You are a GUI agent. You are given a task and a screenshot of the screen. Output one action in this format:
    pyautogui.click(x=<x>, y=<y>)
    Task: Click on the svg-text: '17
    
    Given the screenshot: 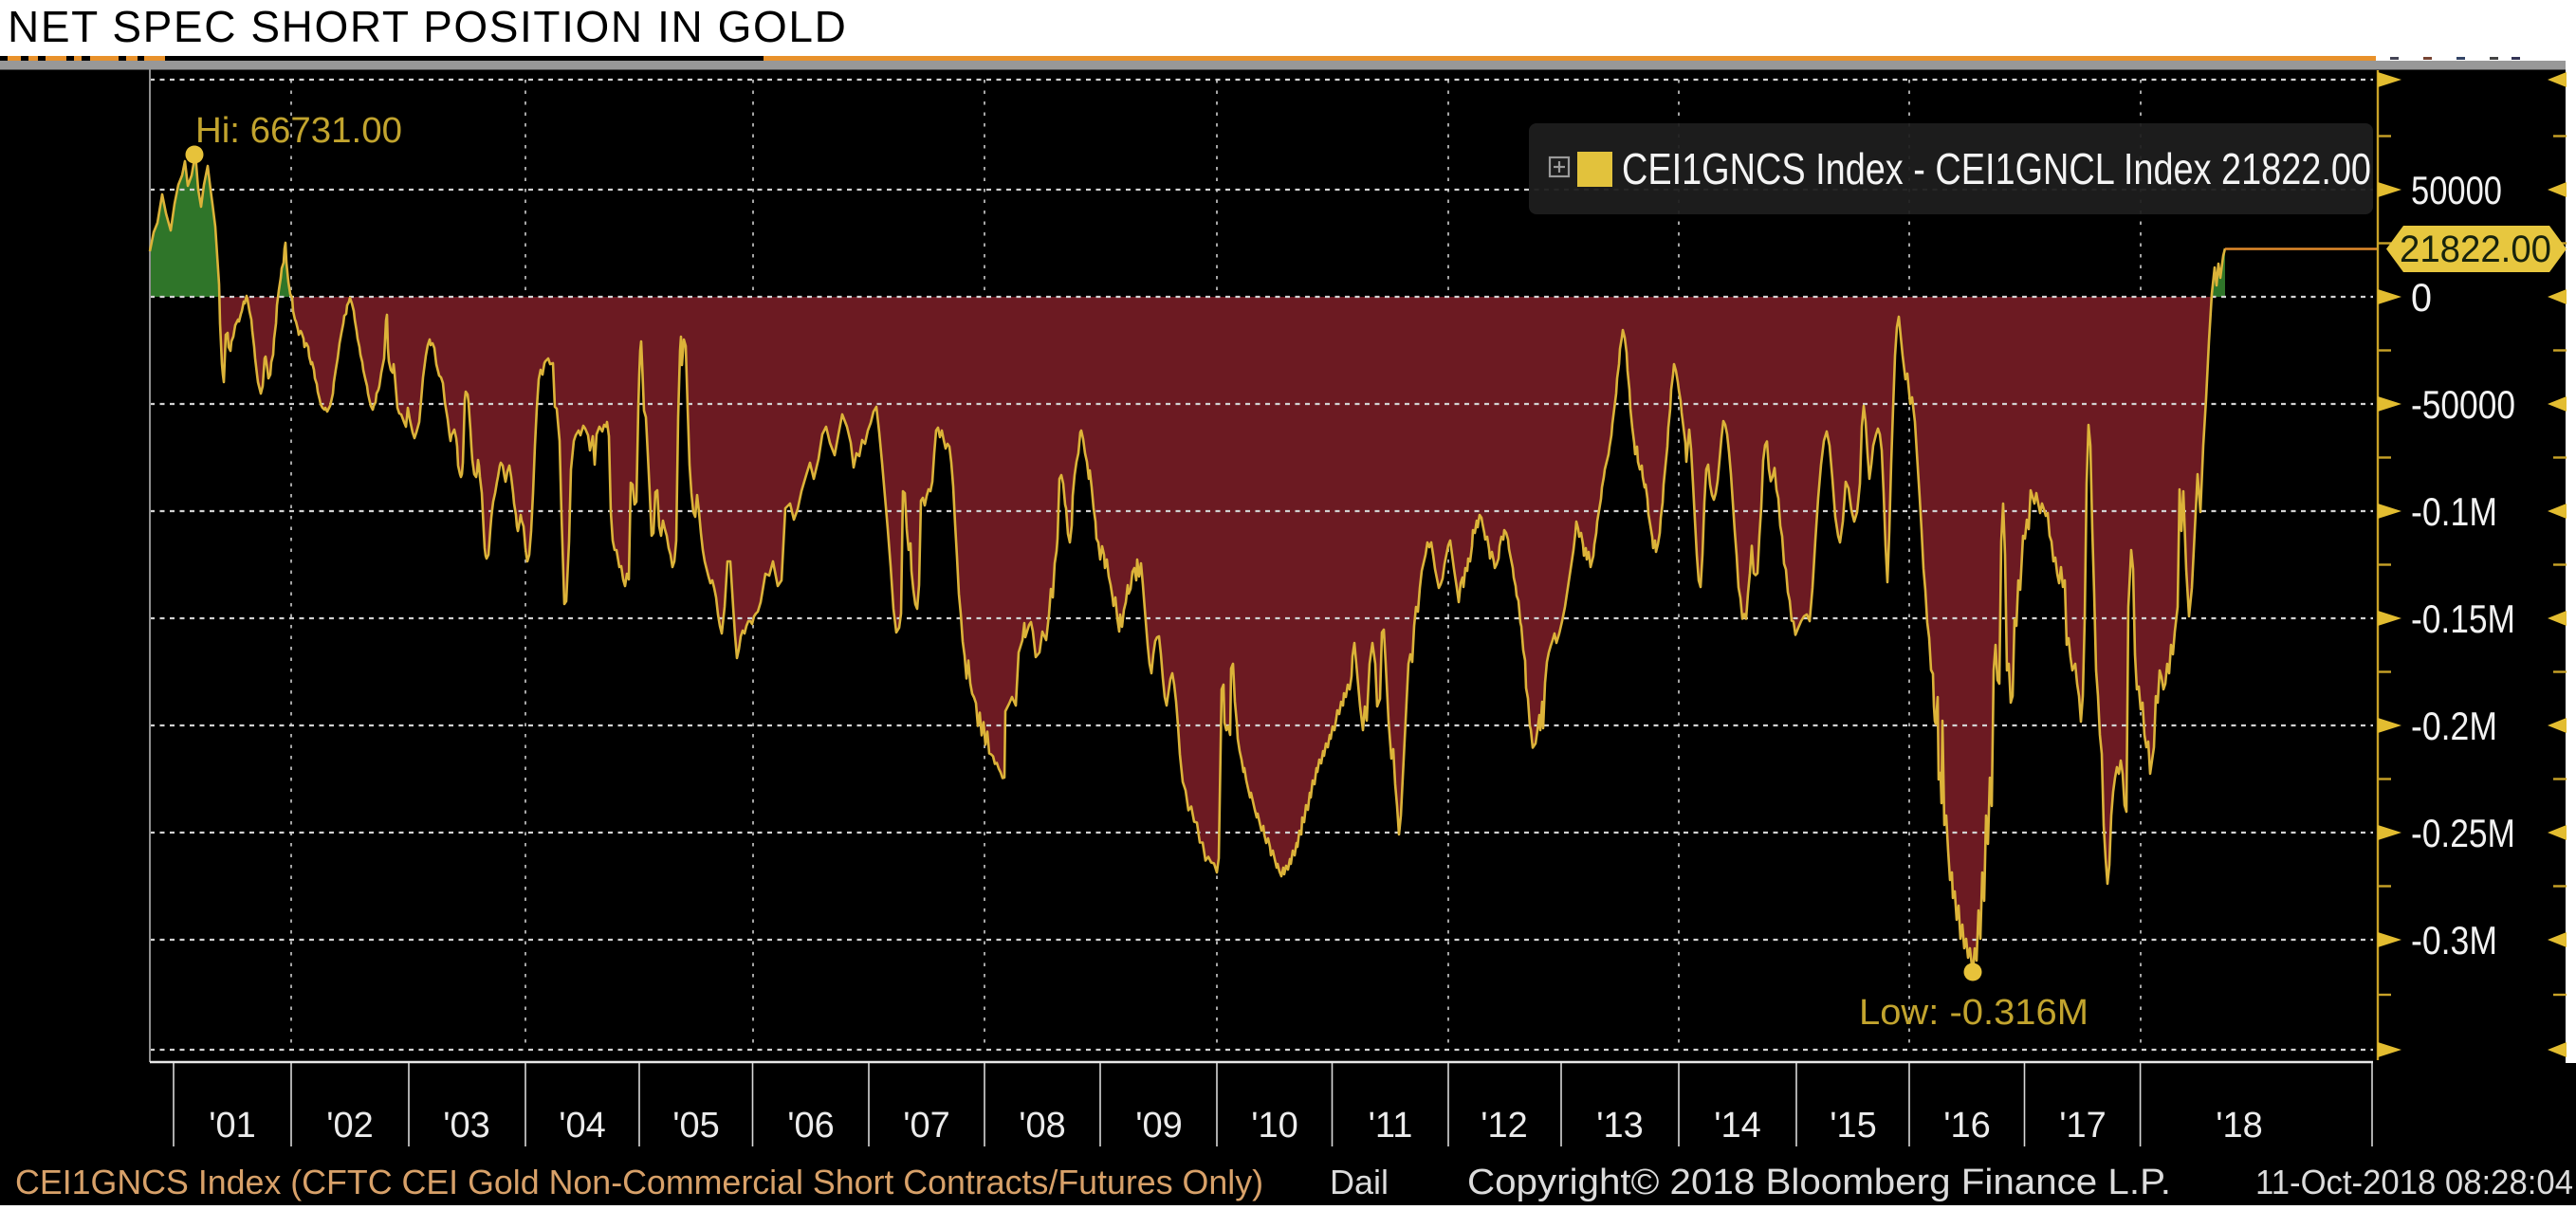 What is the action you would take?
    pyautogui.click(x=2083, y=1126)
    